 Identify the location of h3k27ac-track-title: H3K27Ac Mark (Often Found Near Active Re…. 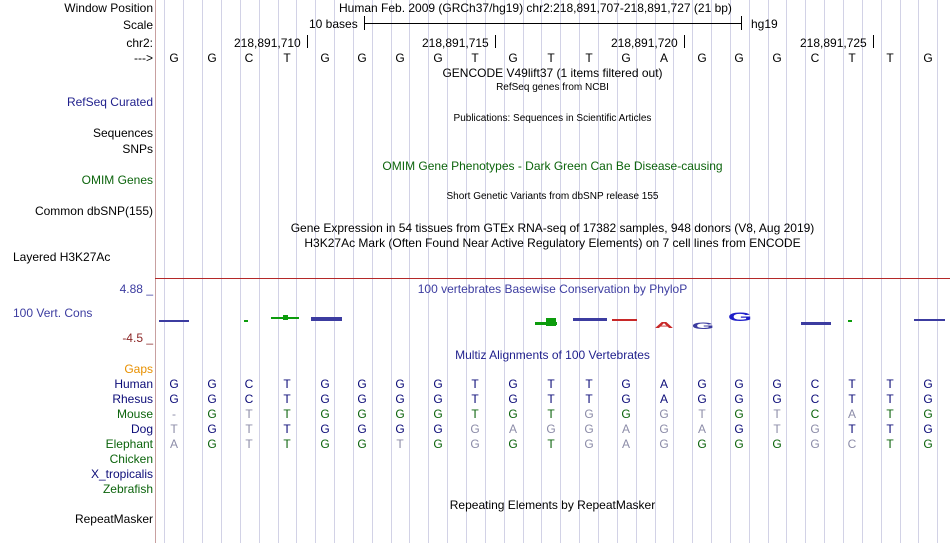
(552, 243).